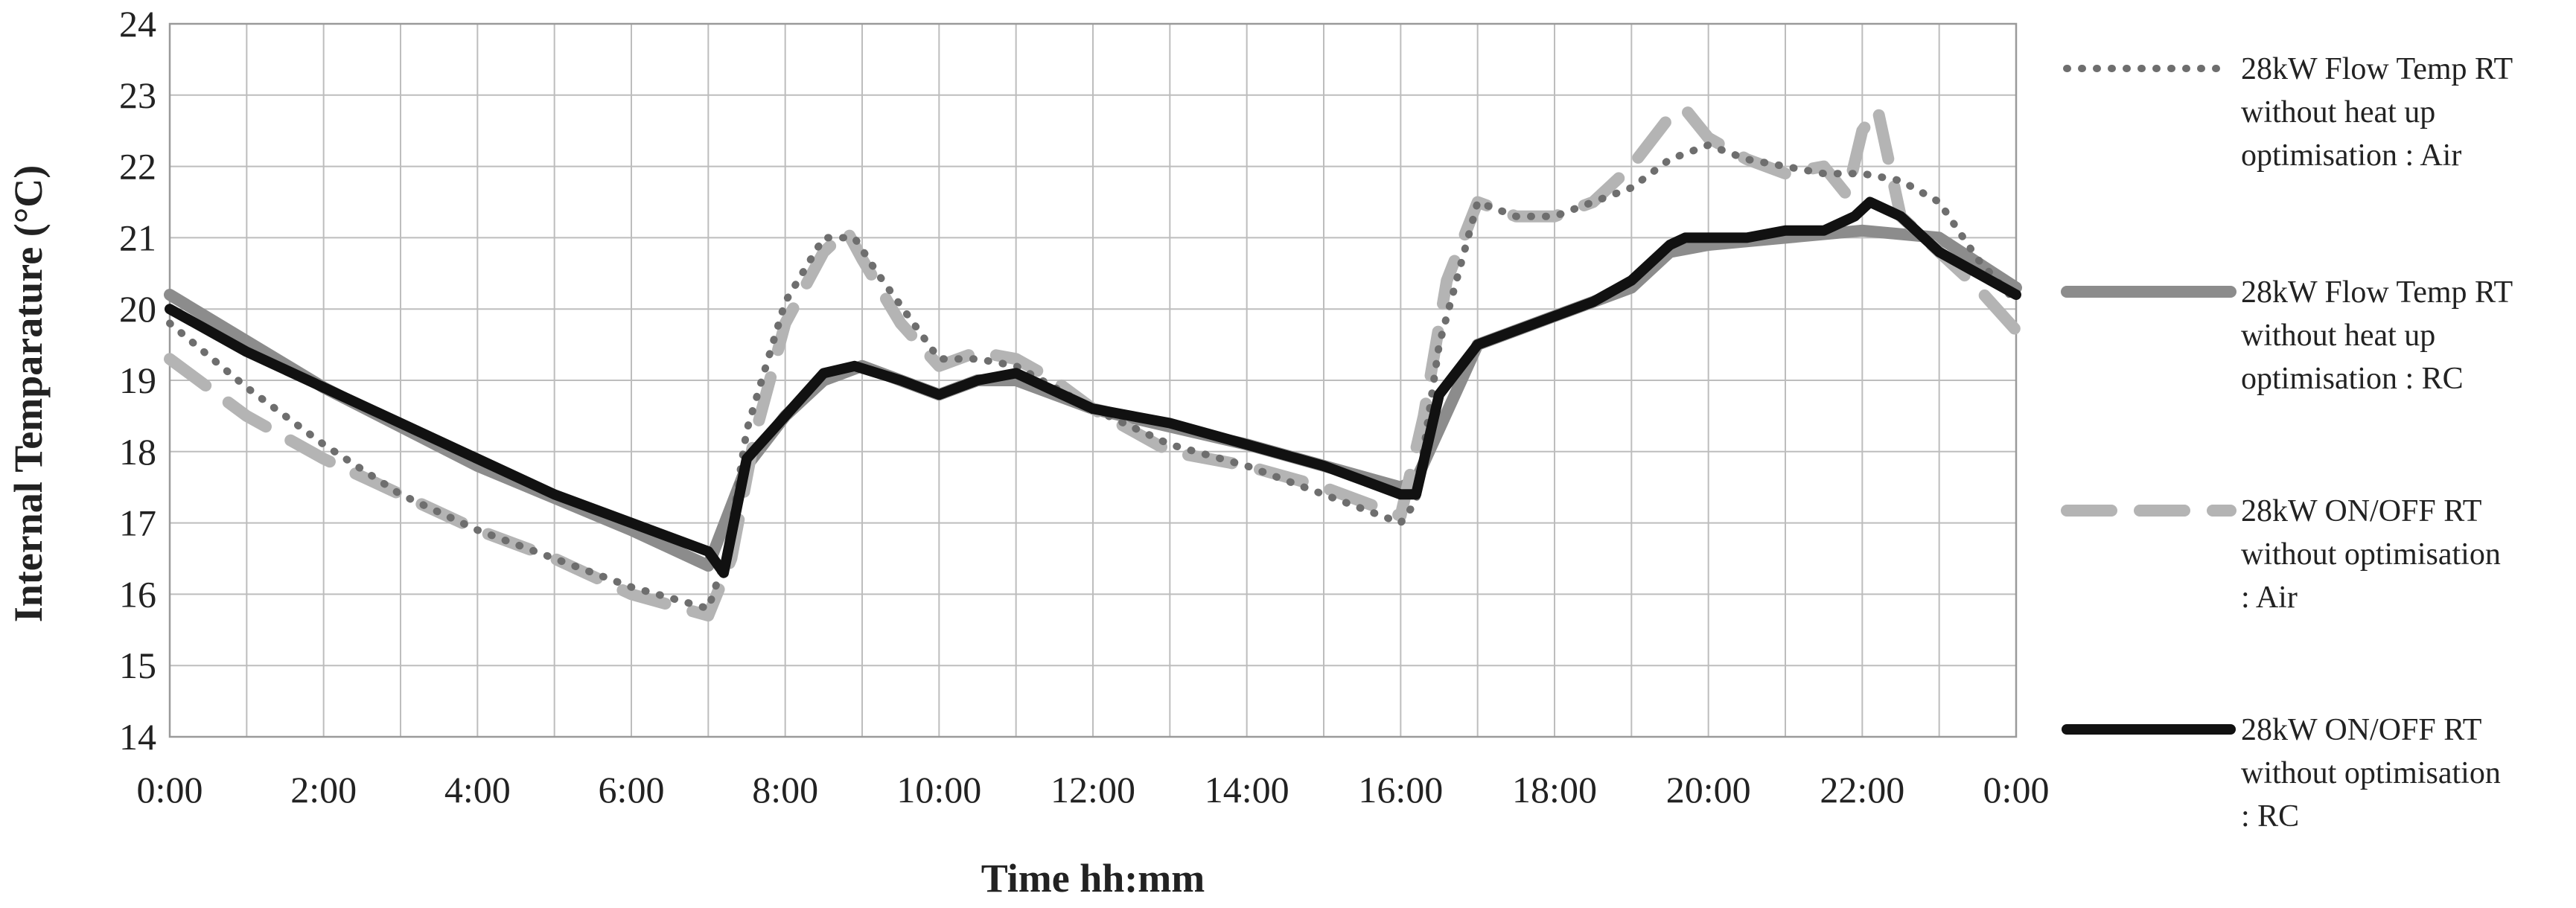 The width and height of the screenshot is (2576, 908). Describe the element at coordinates (1400, 790) in the screenshot. I see `x-tick-label: 16:00` at that location.